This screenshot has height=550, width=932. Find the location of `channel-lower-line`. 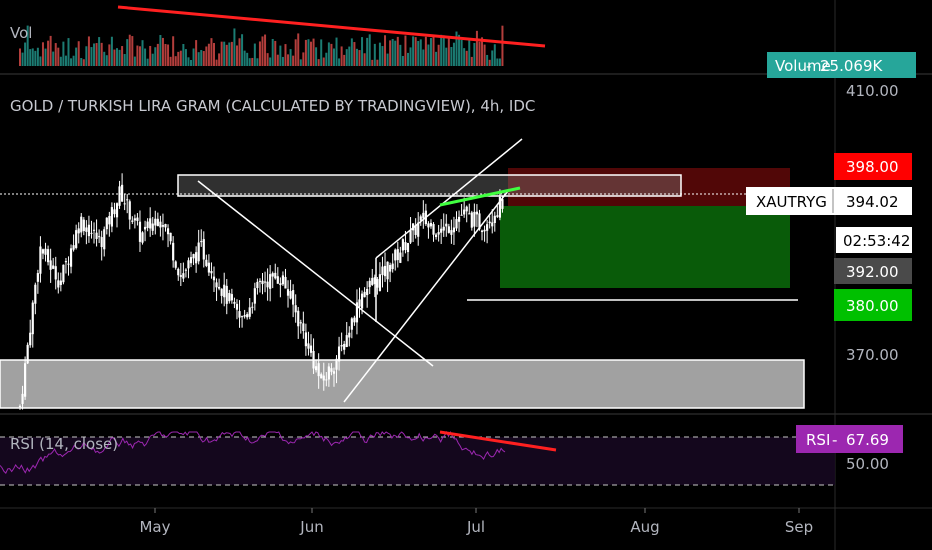

channel-lower-line is located at coordinates (426, 296).